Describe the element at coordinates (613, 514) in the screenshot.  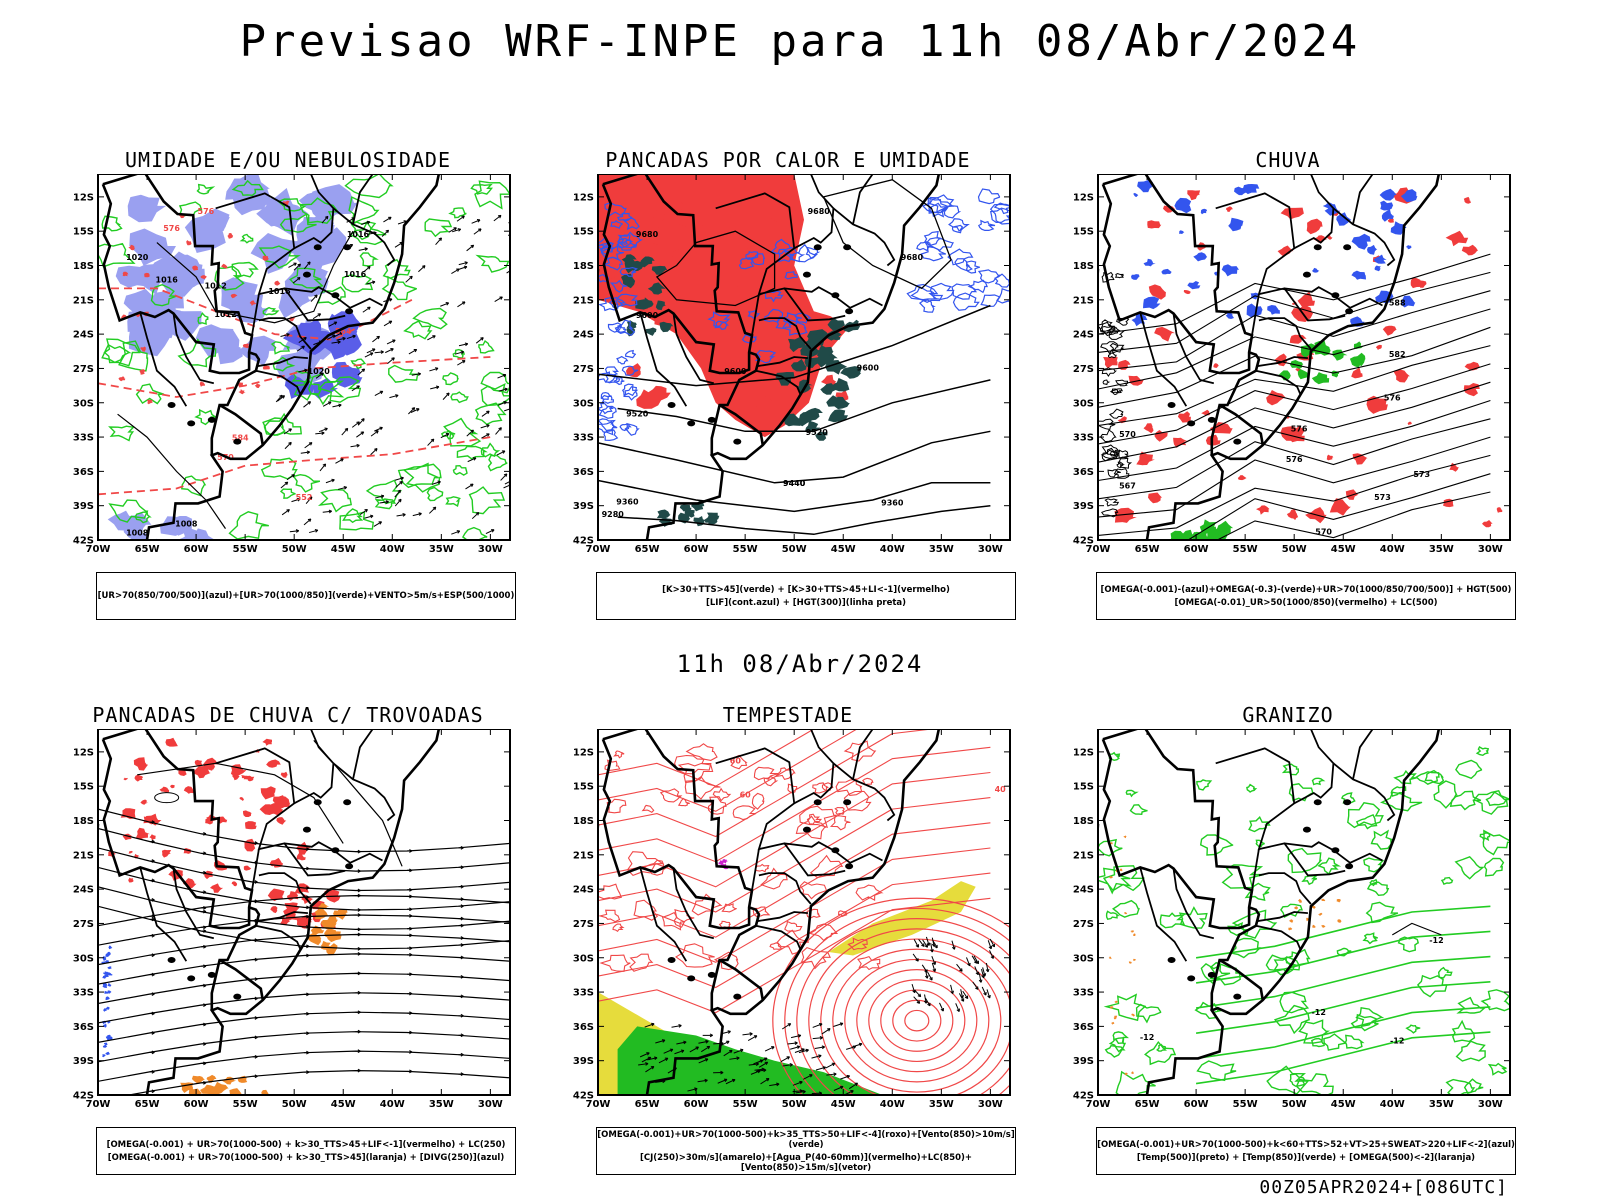
I see `isoline-label: 9280` at that location.